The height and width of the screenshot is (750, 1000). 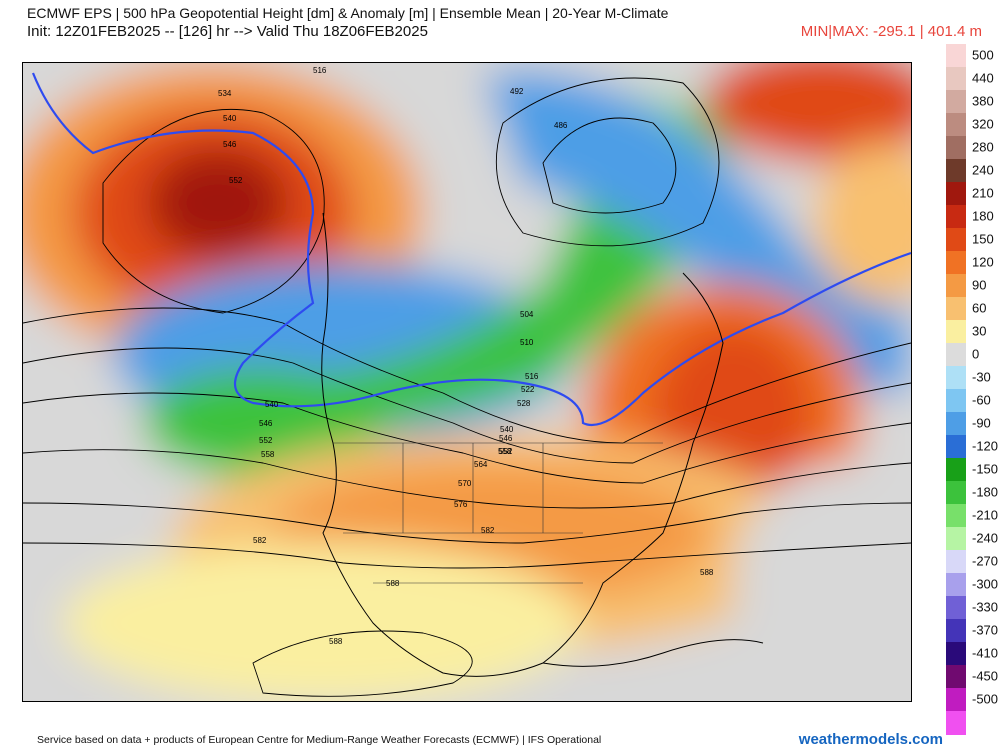 What do you see at coordinates (465, 483) in the screenshot?
I see `contour-label: 570` at bounding box center [465, 483].